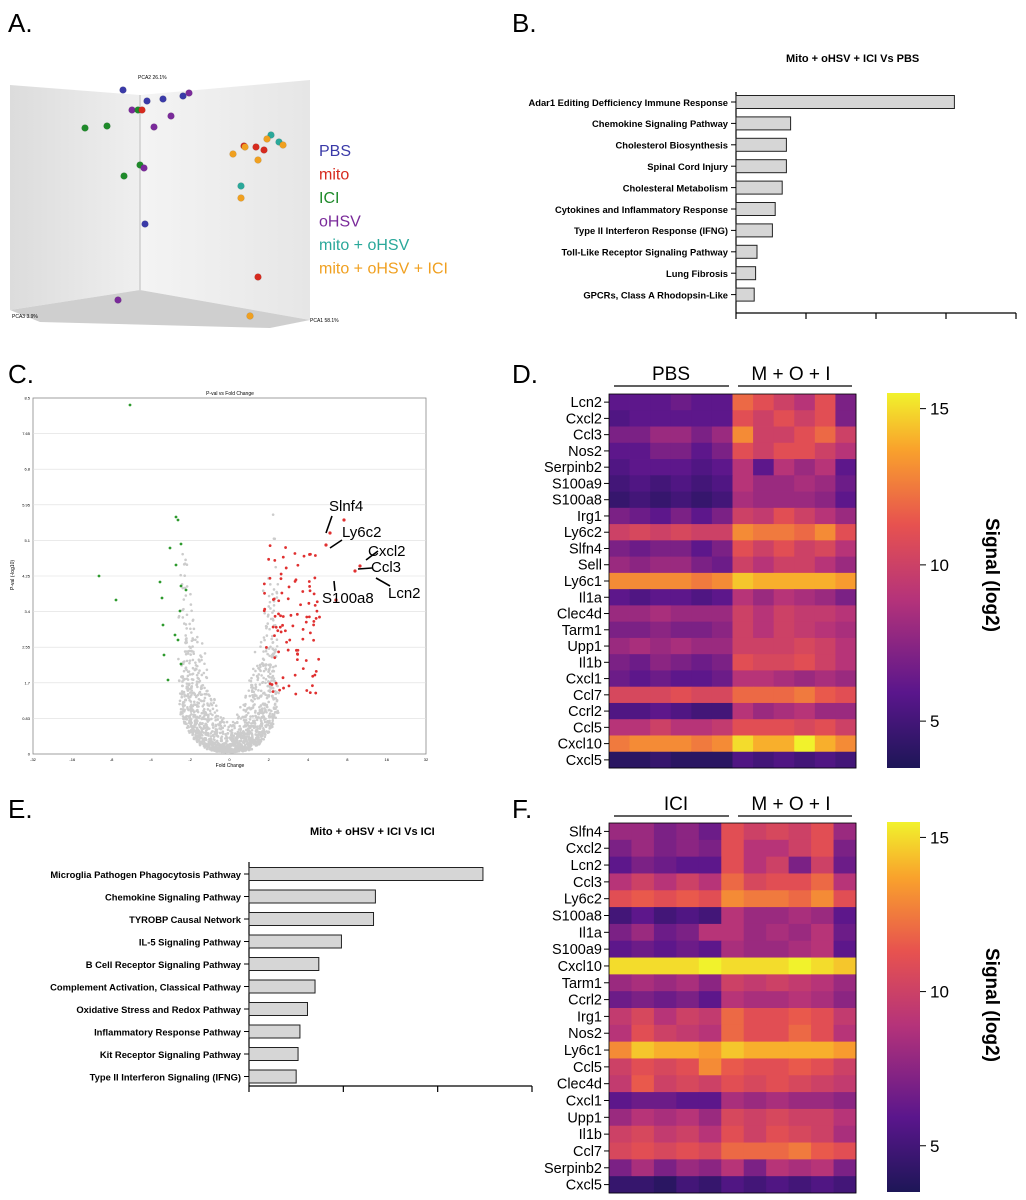  Describe the element at coordinates (583, 900) in the screenshot. I see `heatmap-row-label: Ly6c2` at that location.